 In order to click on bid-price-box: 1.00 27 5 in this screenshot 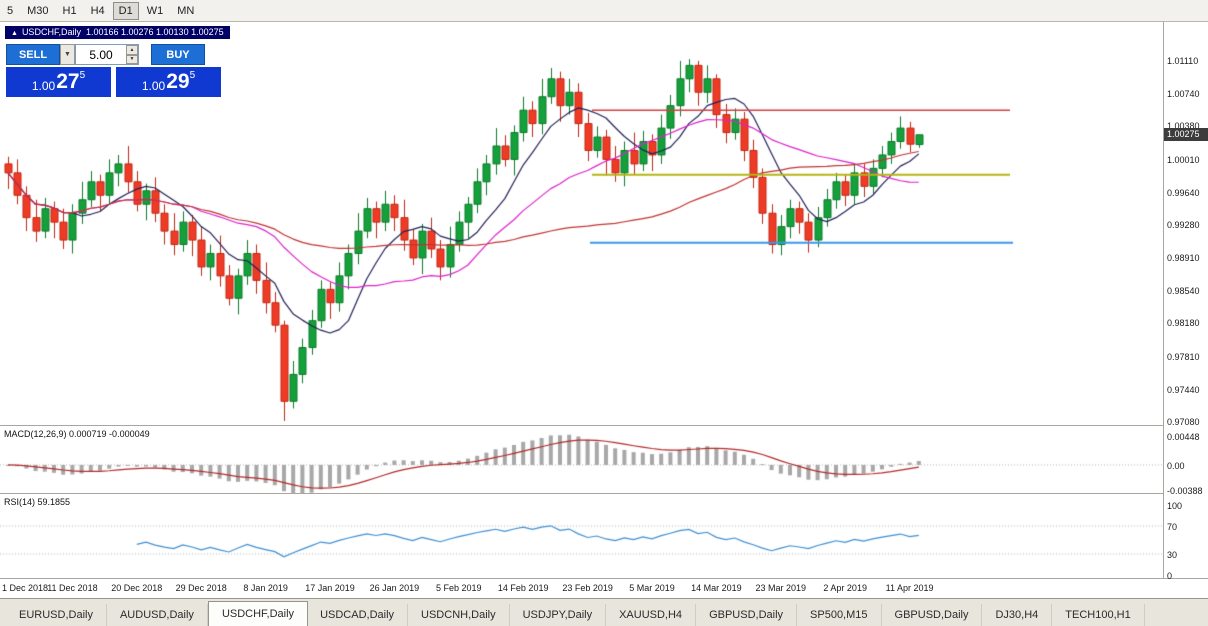, I will do `click(58, 82)`.